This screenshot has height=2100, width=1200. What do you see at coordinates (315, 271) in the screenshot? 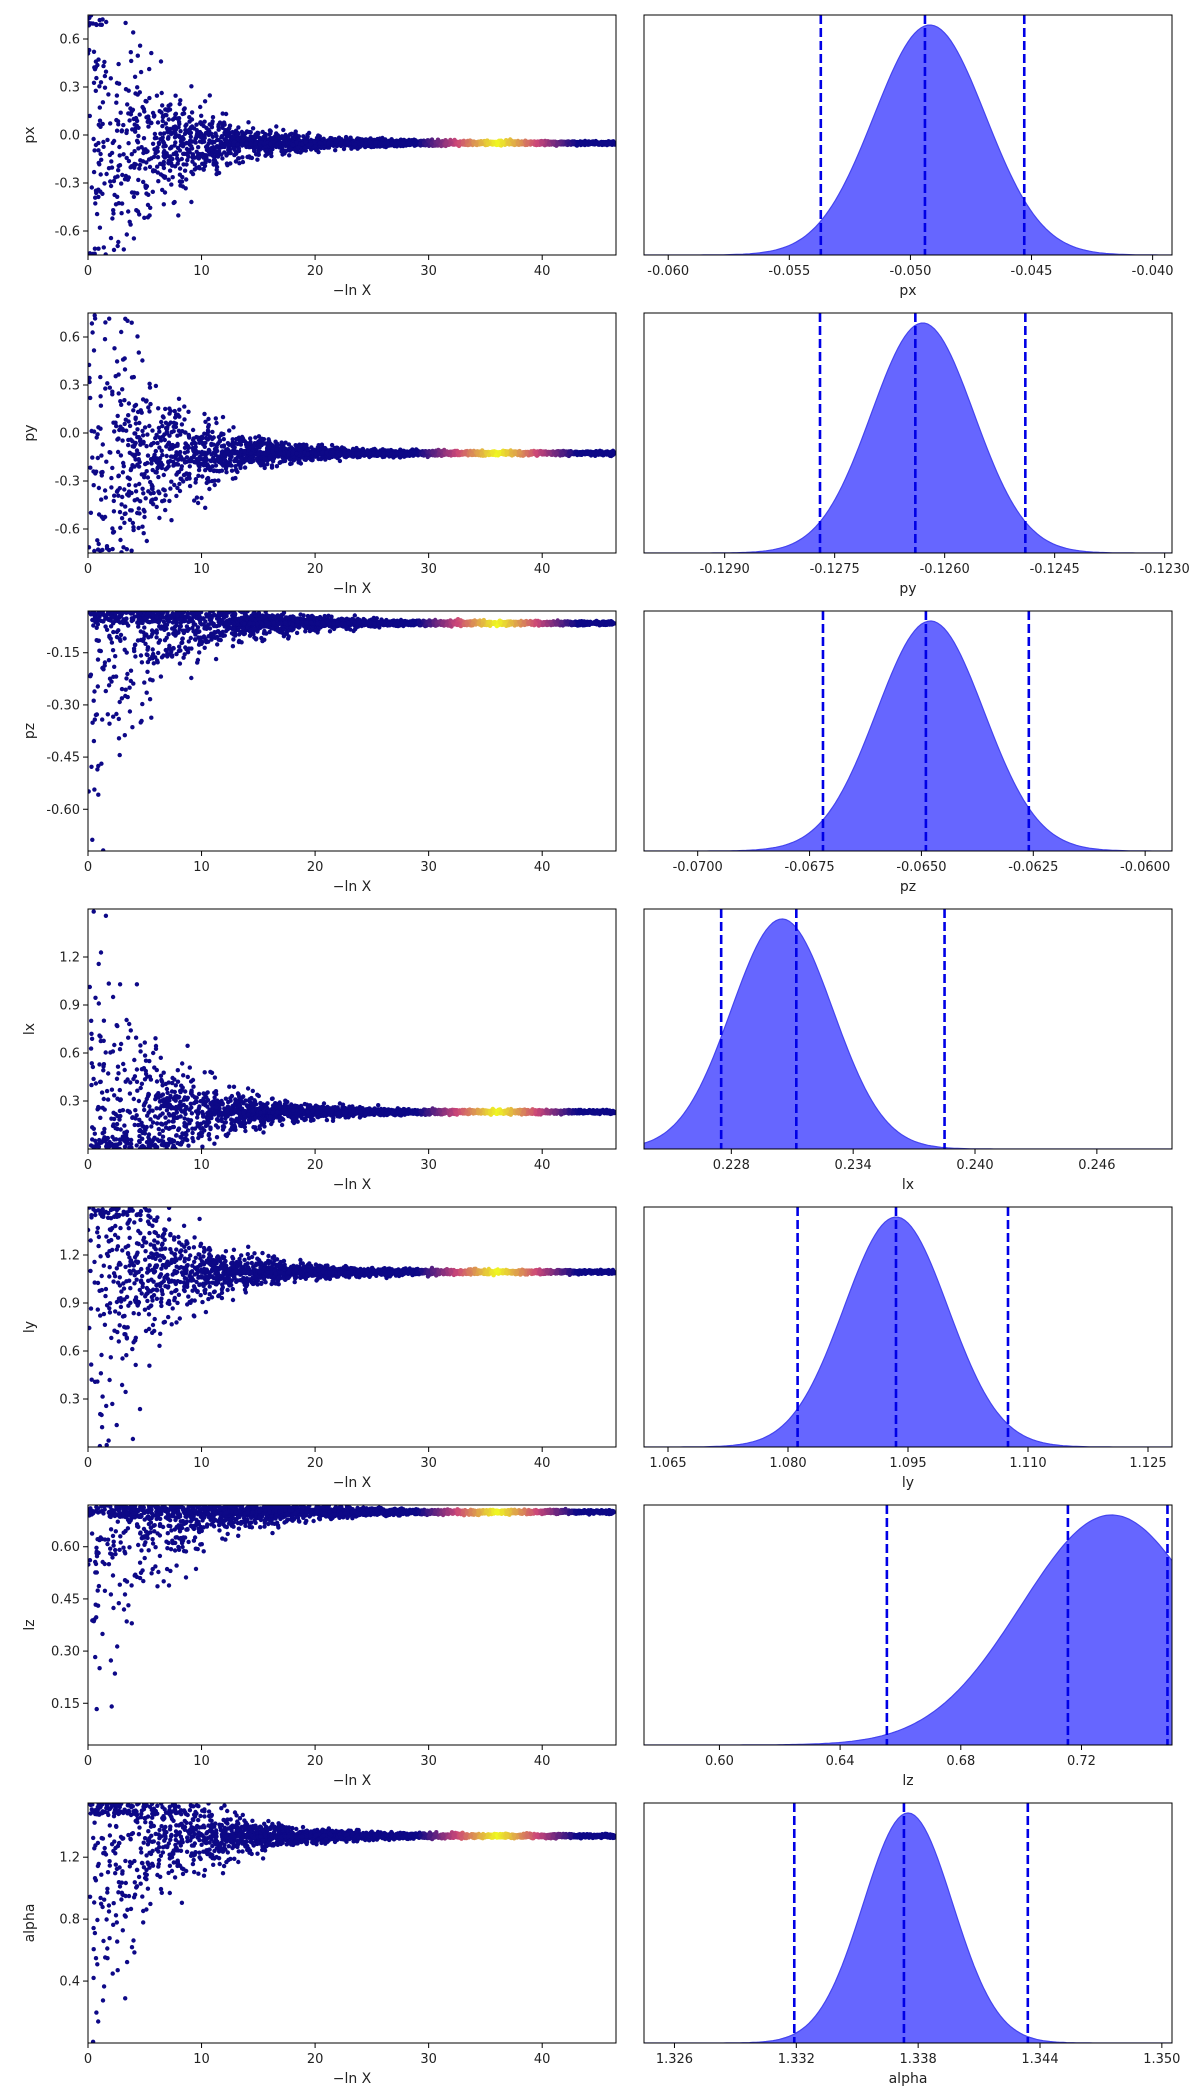
I see `x-tick-label: 20` at bounding box center [315, 271].